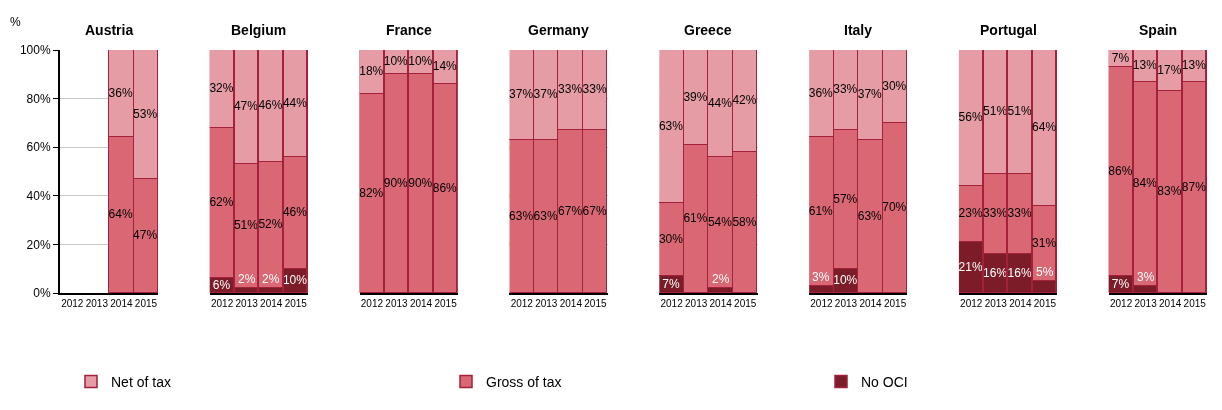  What do you see at coordinates (1120, 170) in the screenshot?
I see `data-label: 86%` at bounding box center [1120, 170].